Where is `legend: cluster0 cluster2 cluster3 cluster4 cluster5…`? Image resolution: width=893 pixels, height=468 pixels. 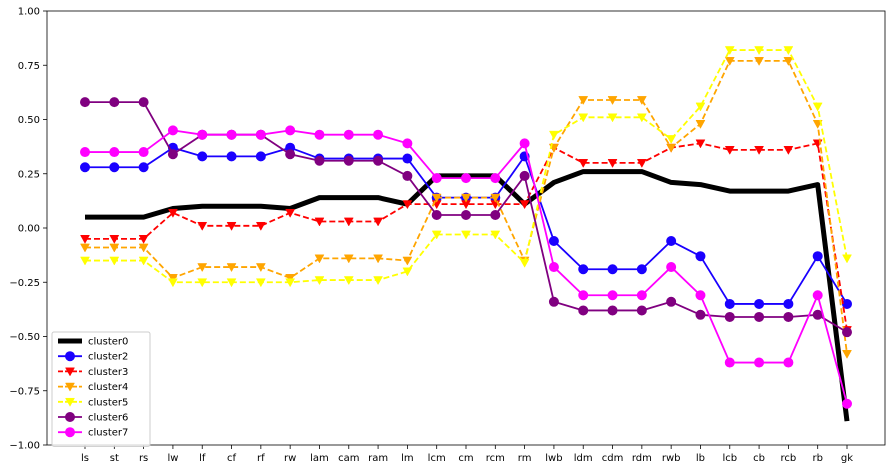
legend: cluster0 cluster2 cluster3 cluster4 cluster5… is located at coordinates (101, 389).